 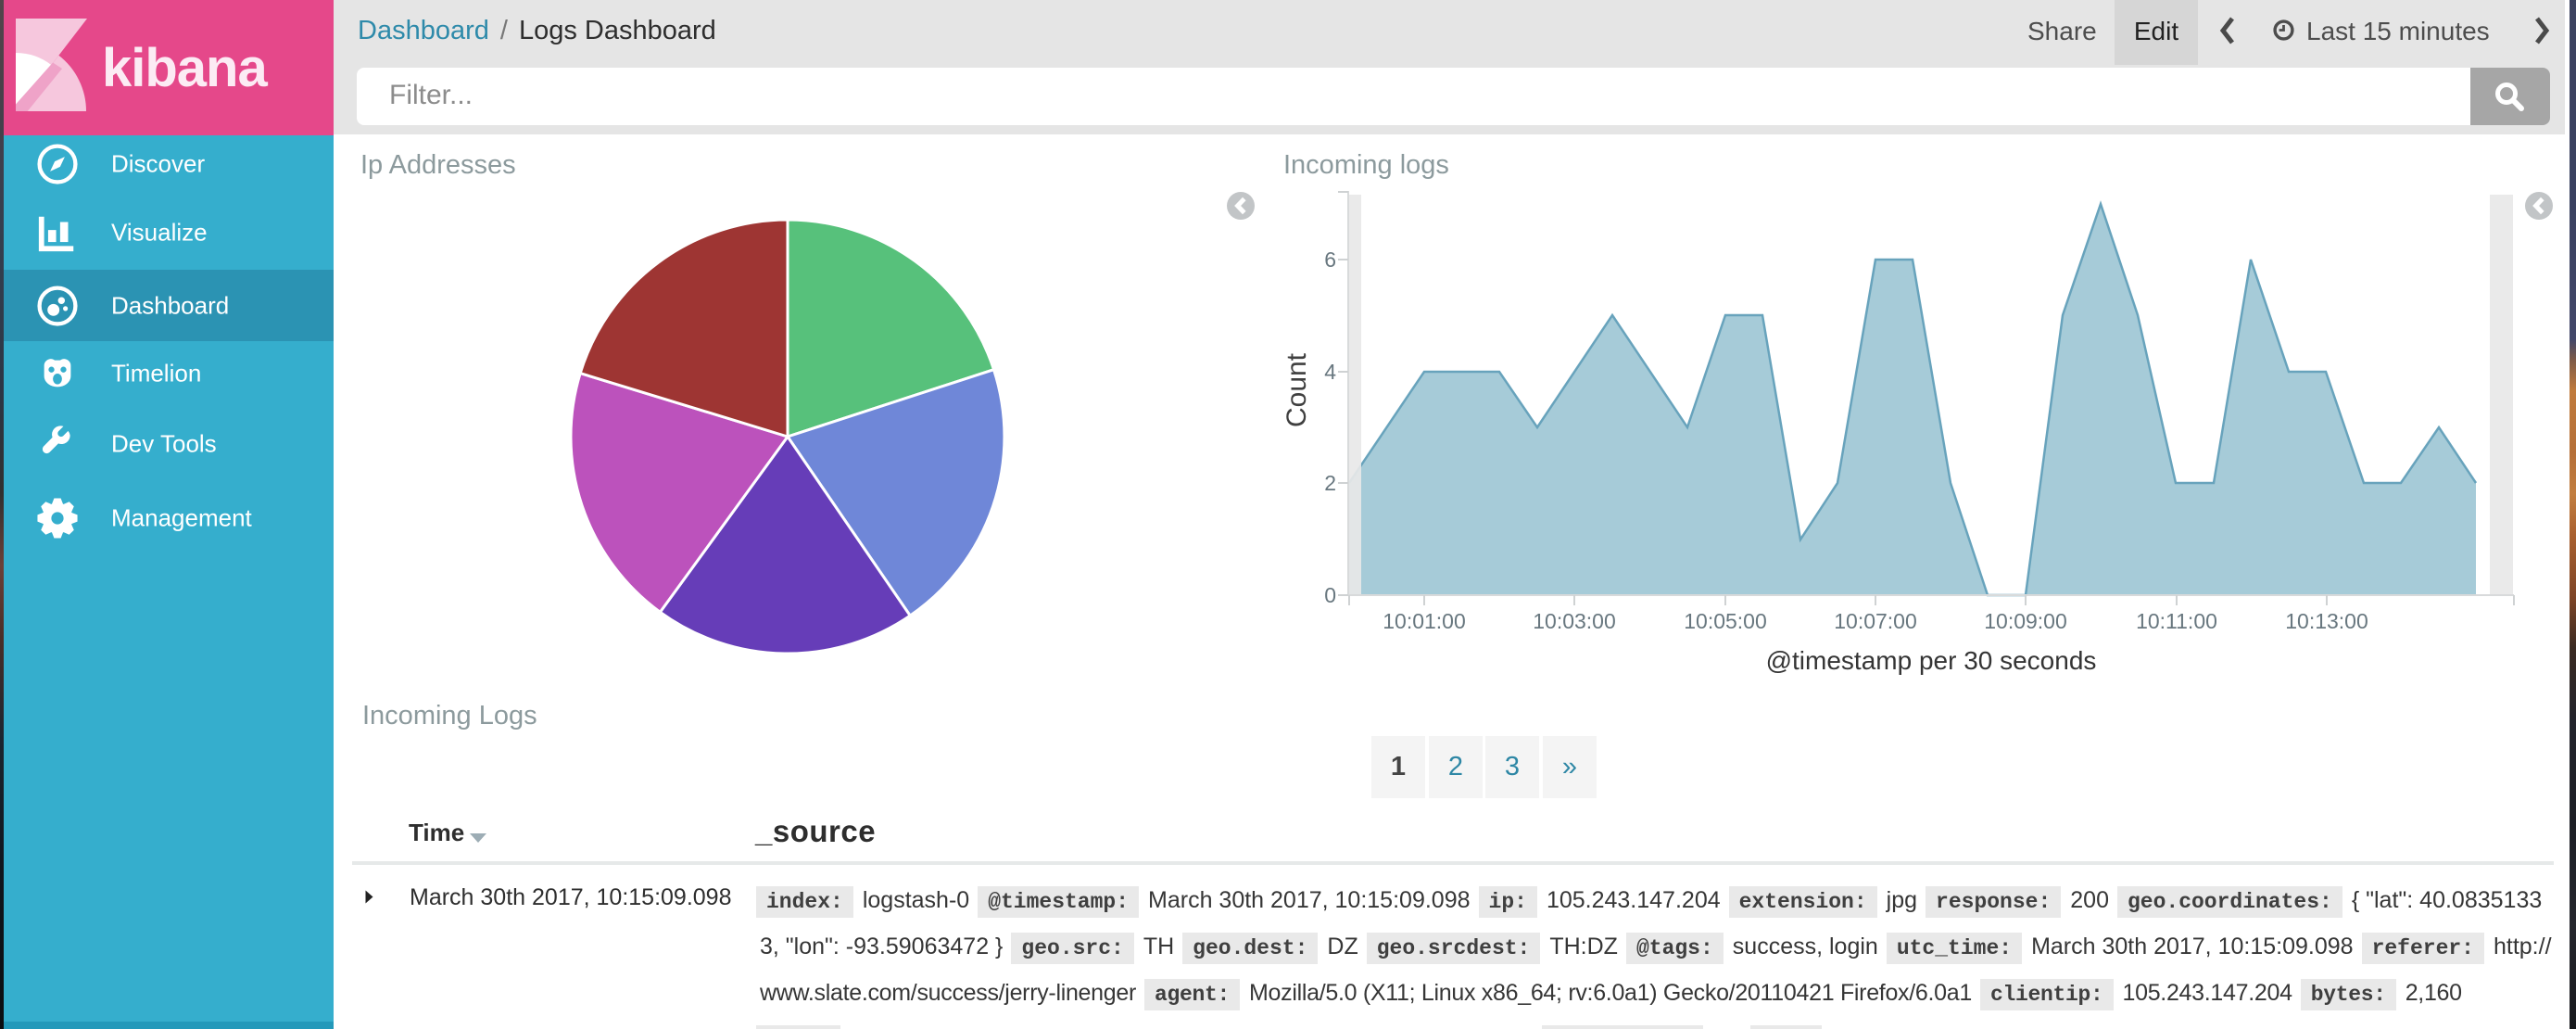 What do you see at coordinates (1424, 621) in the screenshot?
I see `svg-text: 10:01:00` at bounding box center [1424, 621].